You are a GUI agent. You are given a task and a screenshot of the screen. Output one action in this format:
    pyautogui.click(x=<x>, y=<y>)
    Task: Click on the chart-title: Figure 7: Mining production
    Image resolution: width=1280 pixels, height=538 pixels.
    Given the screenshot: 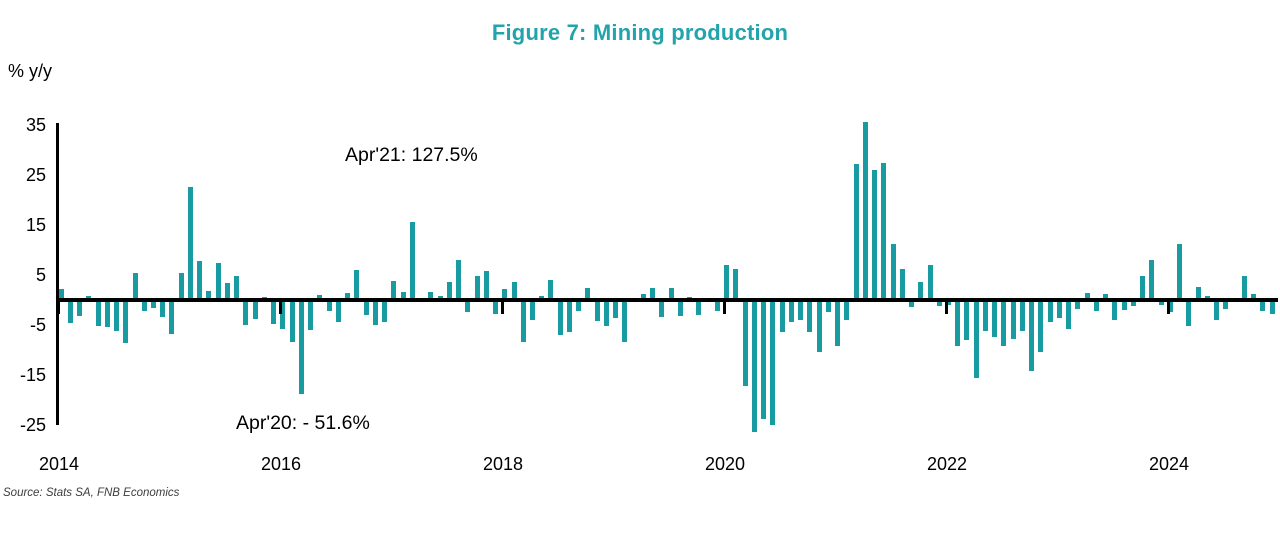 What is the action you would take?
    pyautogui.click(x=640, y=32)
    